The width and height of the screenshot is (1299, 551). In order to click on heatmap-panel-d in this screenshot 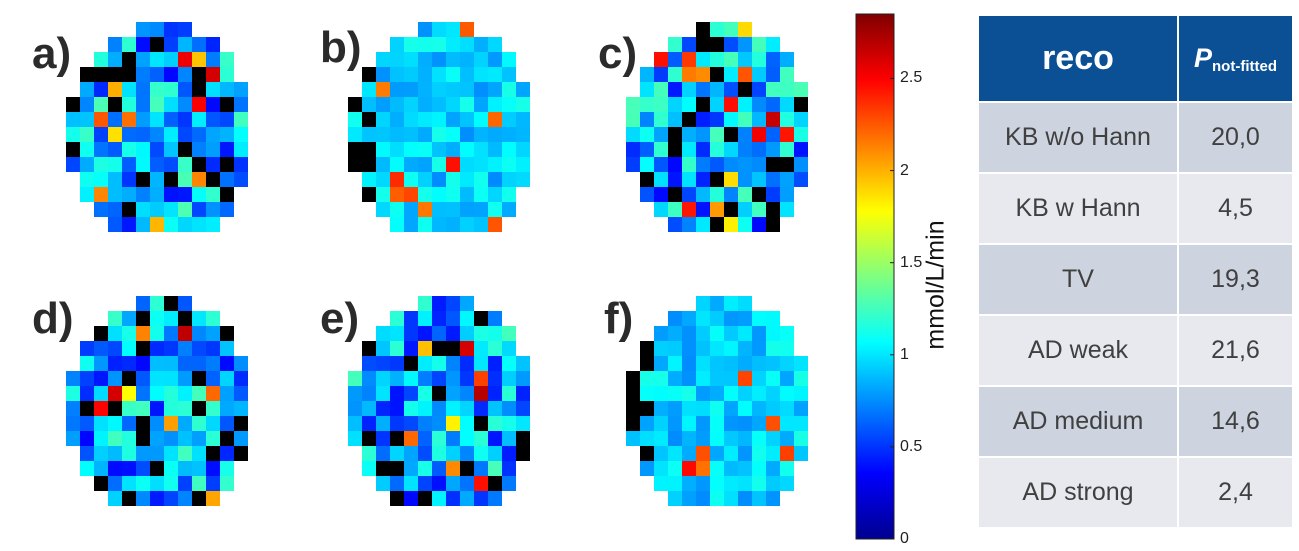, I will do `click(157, 401)`.